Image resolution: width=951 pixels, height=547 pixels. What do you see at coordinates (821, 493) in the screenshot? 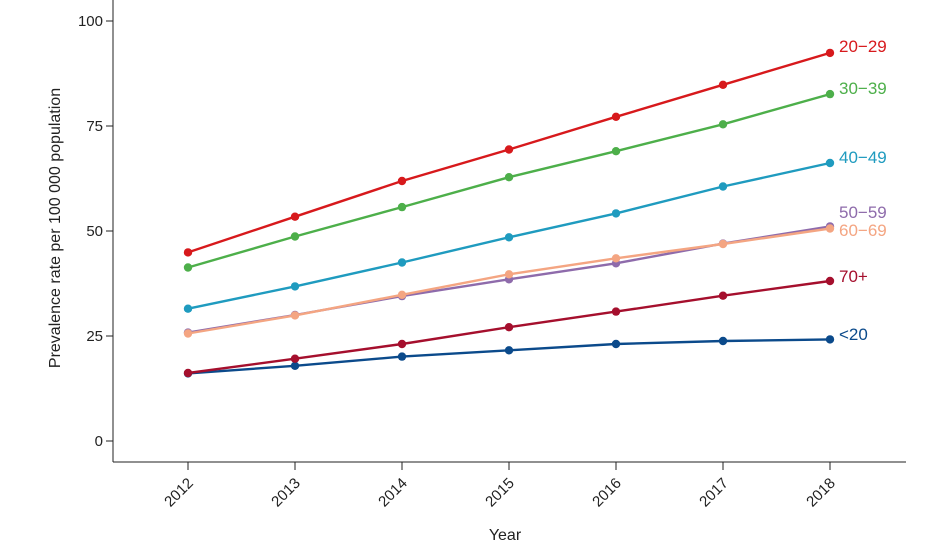
I see `x-tick-label: 2018` at bounding box center [821, 493].